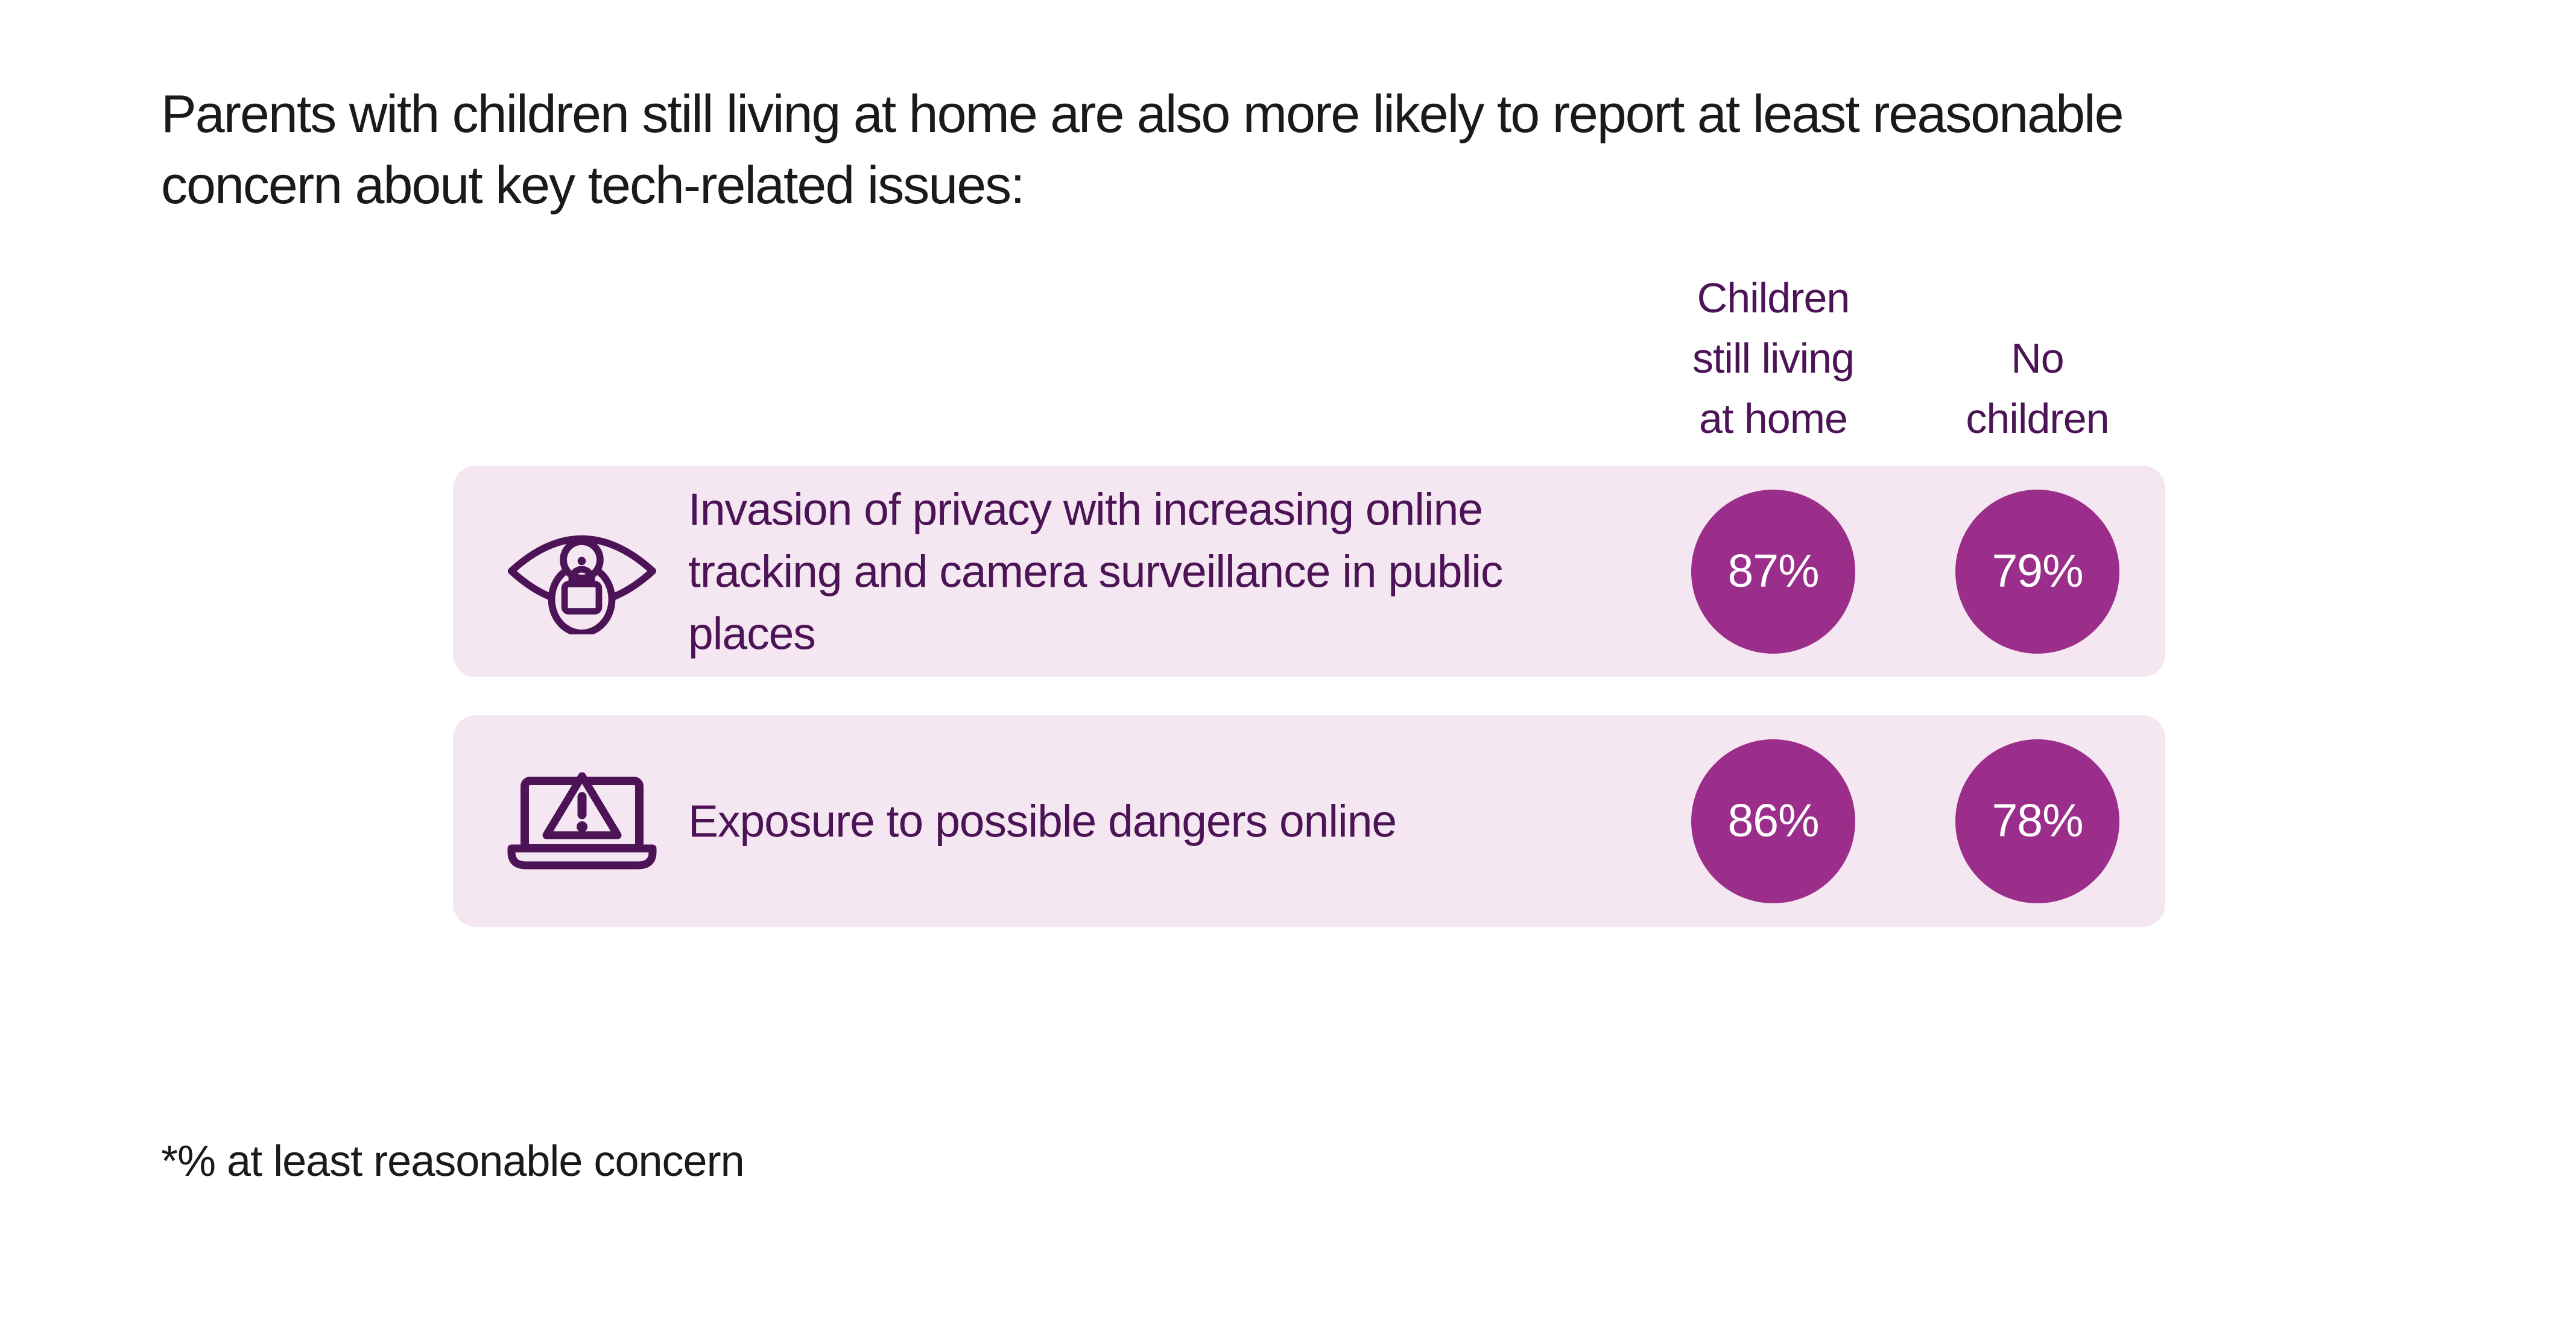 The height and width of the screenshot is (1323, 2576). I want to click on laptop-warning-icon, so click(582, 821).